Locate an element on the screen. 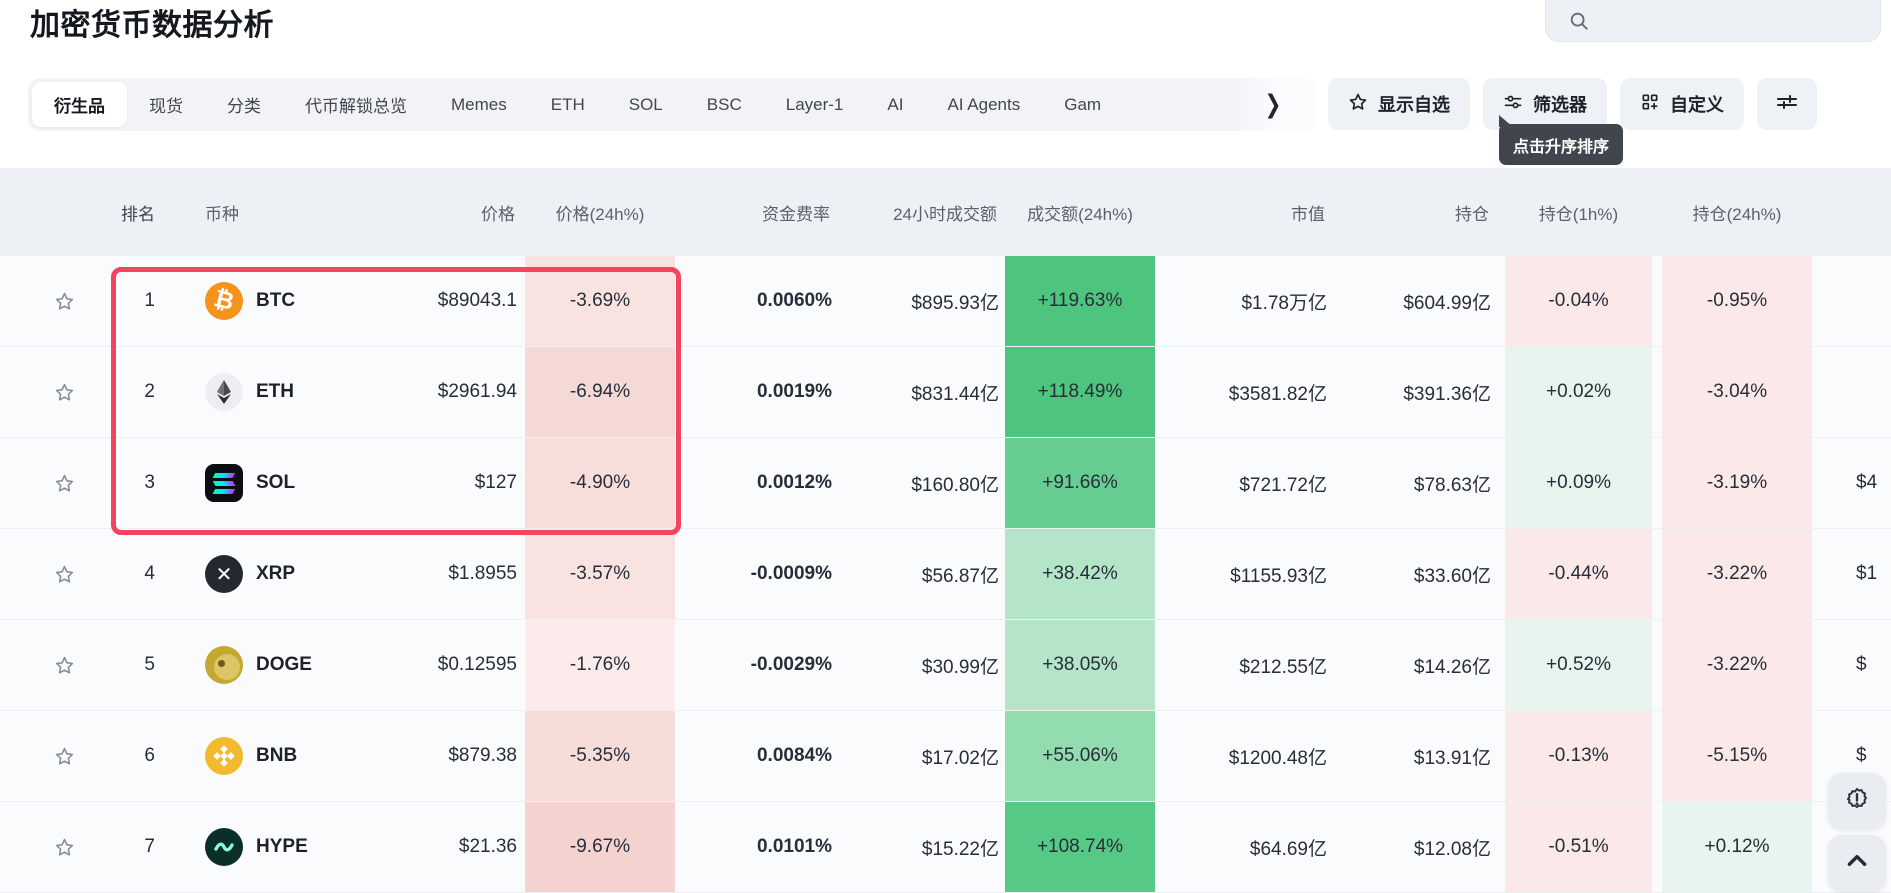  sol-icon is located at coordinates (224, 483).